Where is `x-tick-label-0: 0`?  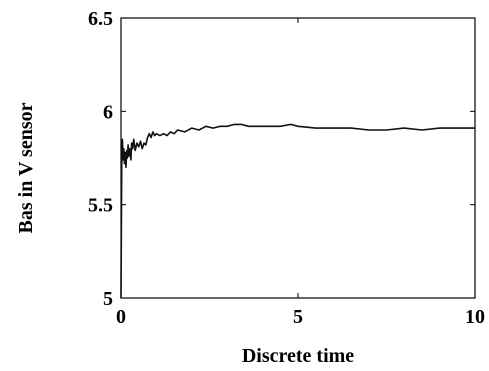 x-tick-label-0: 0 is located at coordinates (121, 317).